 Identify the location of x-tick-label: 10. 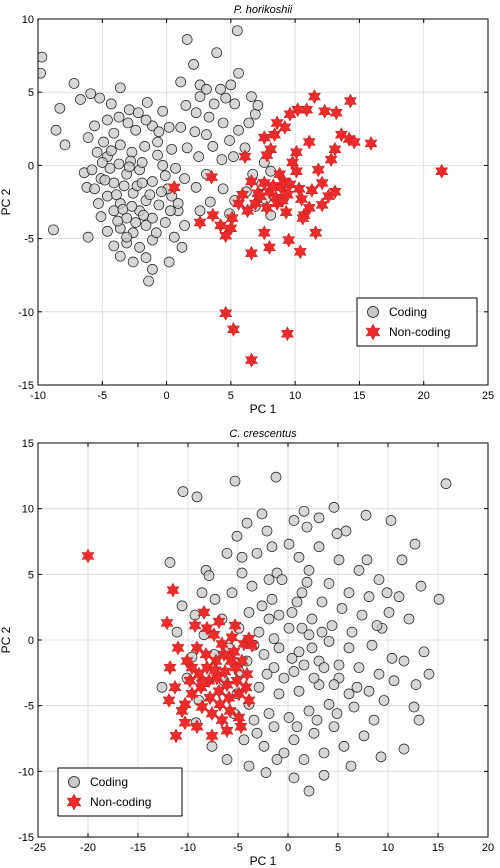
(295, 396).